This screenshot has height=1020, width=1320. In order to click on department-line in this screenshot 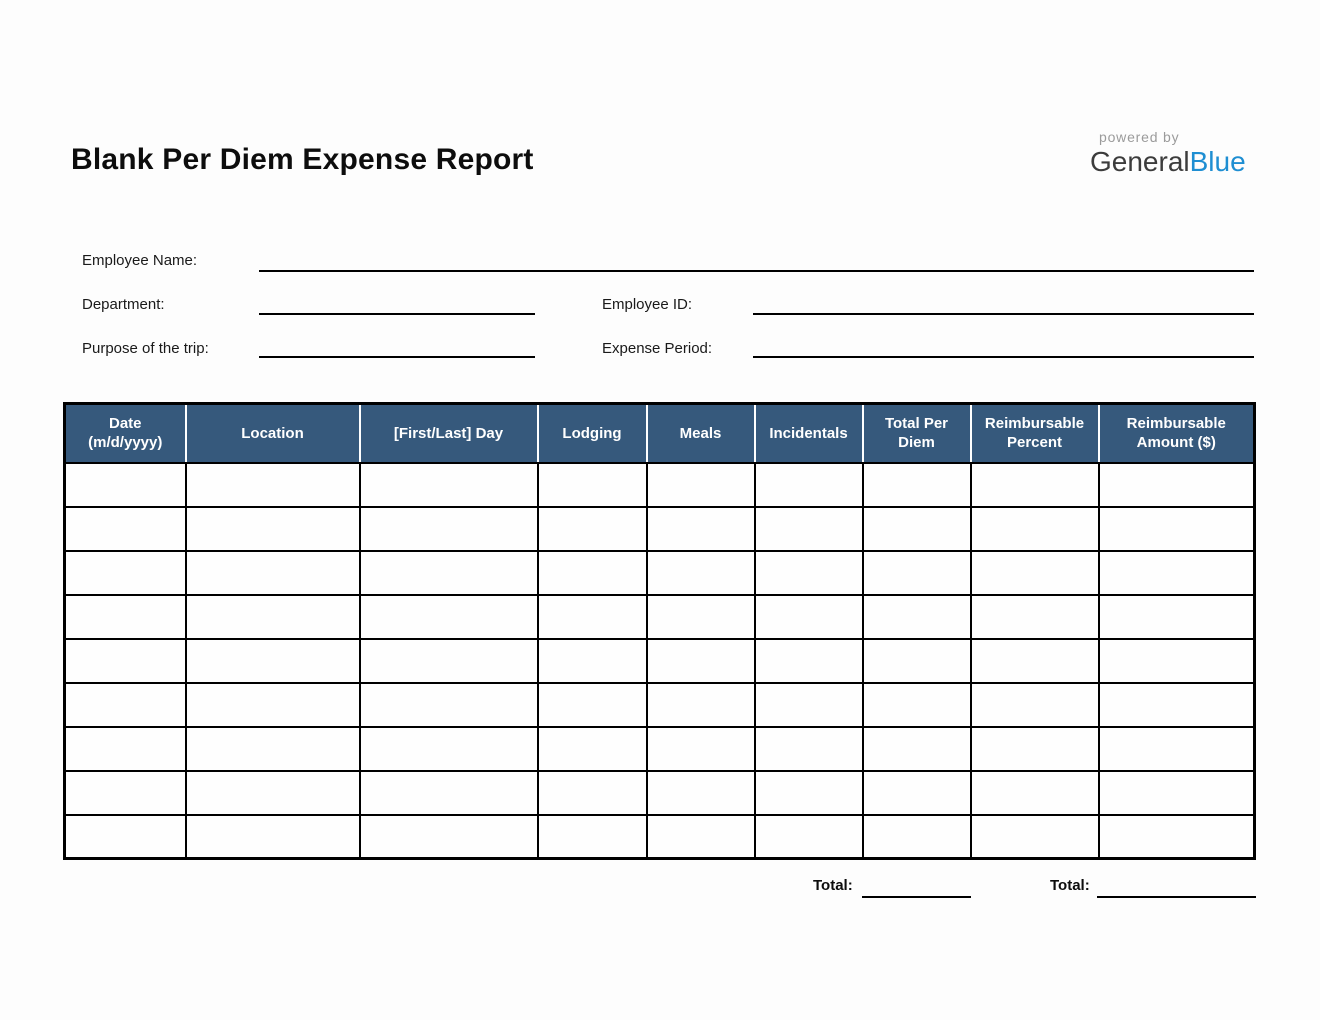, I will do `click(397, 314)`.